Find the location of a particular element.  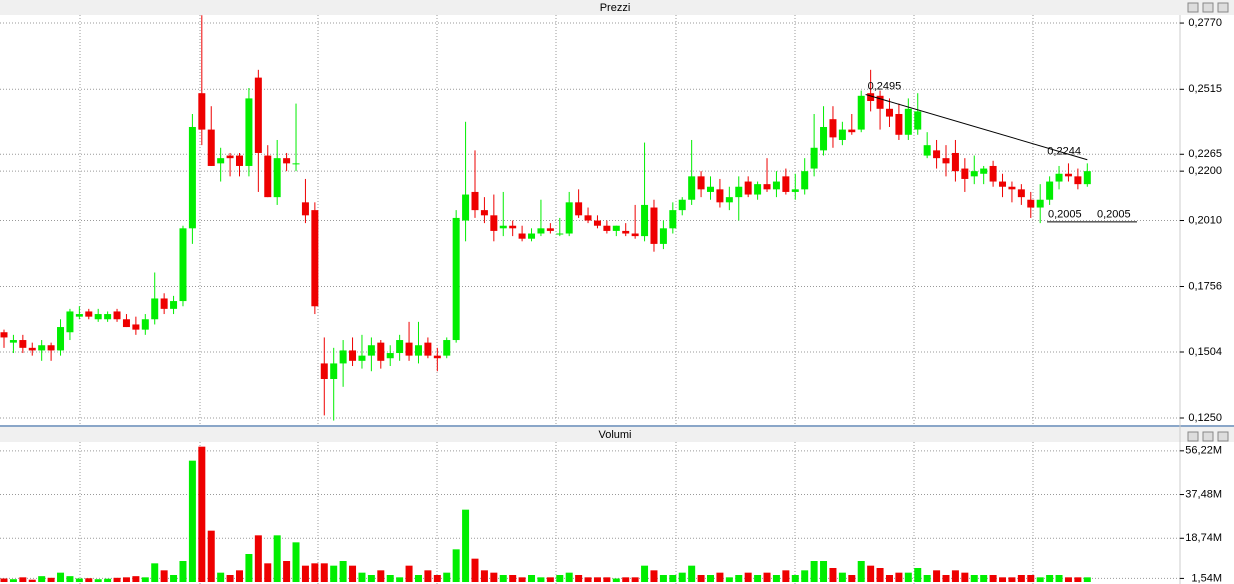

volume-header is located at coordinates (617, 434).